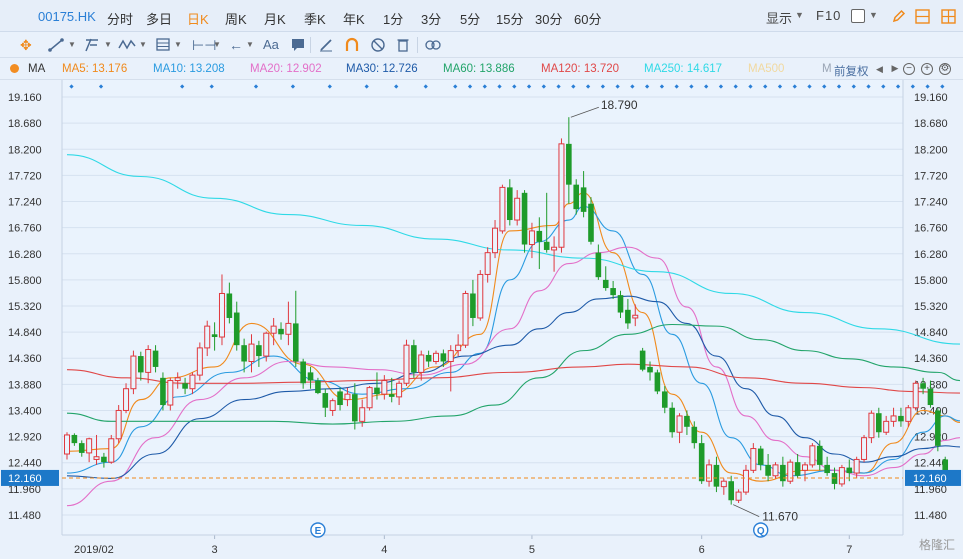 The image size is (963, 559). What do you see at coordinates (858, 16) in the screenshot?
I see `checkbox-icon` at bounding box center [858, 16].